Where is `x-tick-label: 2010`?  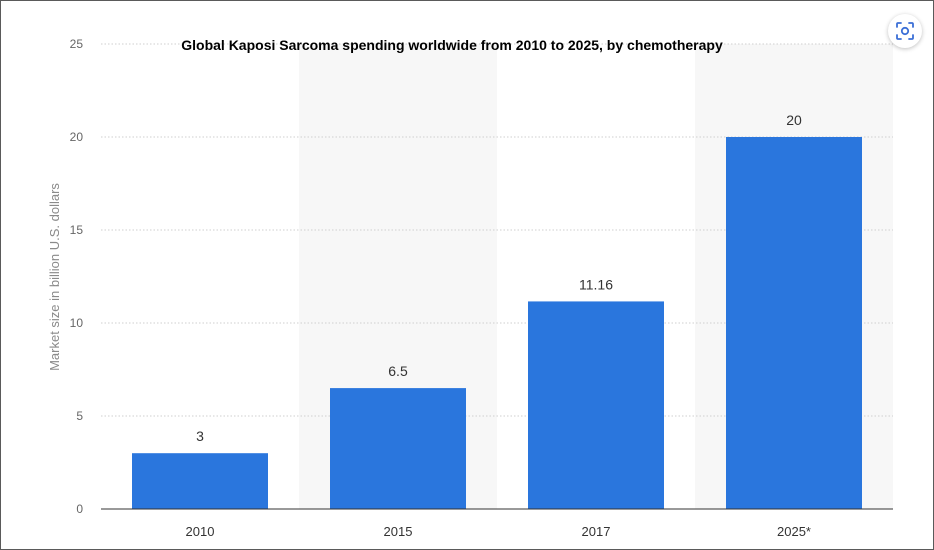
x-tick-label: 2010 is located at coordinates (200, 531).